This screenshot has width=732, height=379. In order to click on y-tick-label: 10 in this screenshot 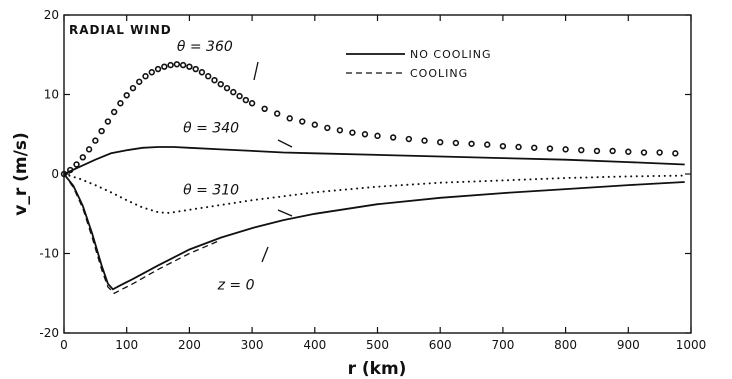, I will do `click(51, 95)`.